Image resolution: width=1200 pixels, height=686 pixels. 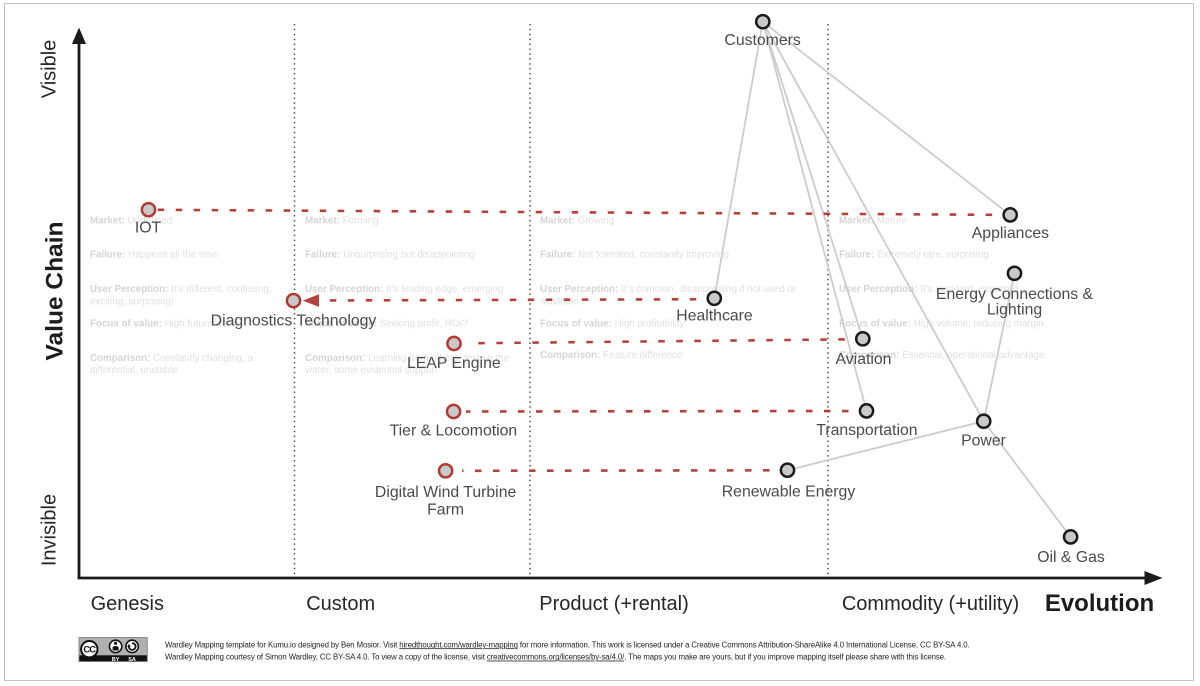 What do you see at coordinates (49, 530) in the screenshot?
I see `svg-text: Invisible` at bounding box center [49, 530].